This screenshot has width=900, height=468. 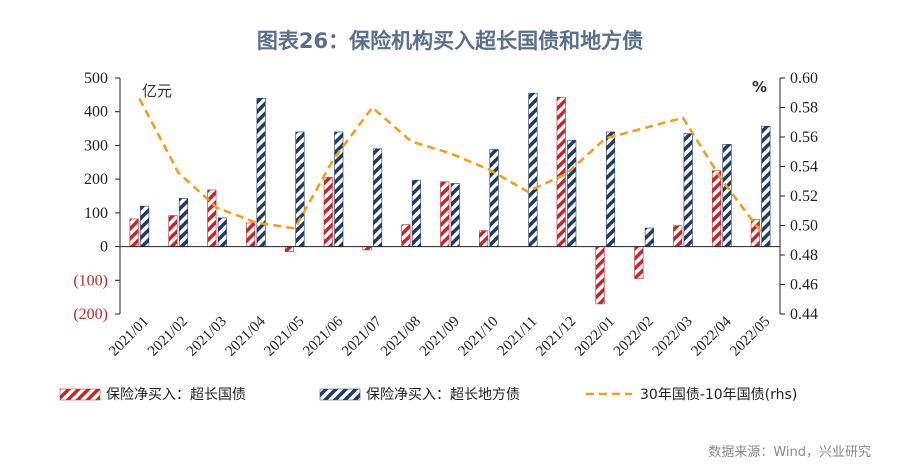 I want to click on right-tick-label: 0.44, so click(x=804, y=314).